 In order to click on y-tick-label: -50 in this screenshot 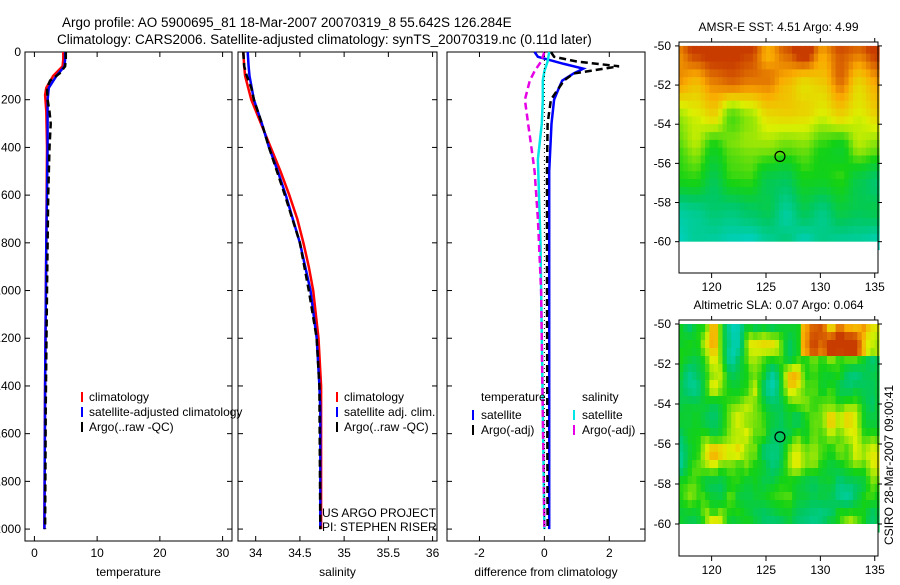, I will do `click(663, 46)`.